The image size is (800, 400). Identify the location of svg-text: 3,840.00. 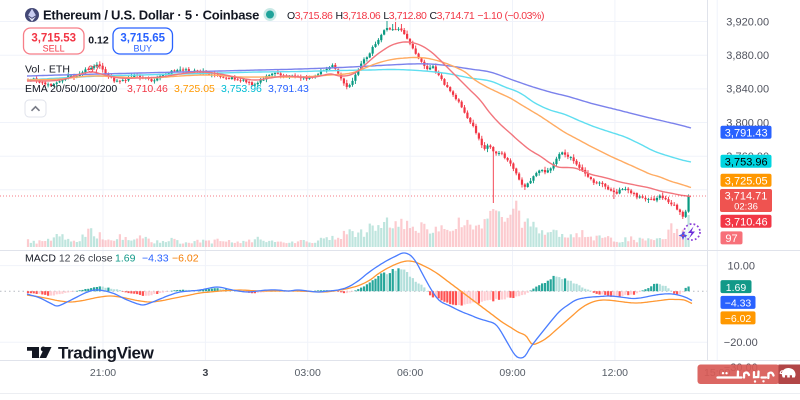
(747, 90).